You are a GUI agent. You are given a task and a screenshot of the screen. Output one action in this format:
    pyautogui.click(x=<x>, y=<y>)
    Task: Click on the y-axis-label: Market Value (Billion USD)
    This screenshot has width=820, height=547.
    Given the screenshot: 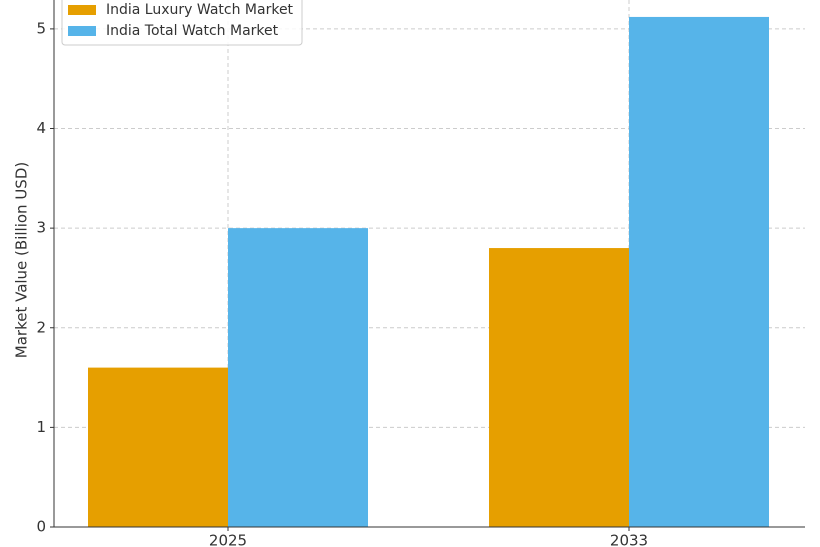 What is the action you would take?
    pyautogui.click(x=22, y=260)
    